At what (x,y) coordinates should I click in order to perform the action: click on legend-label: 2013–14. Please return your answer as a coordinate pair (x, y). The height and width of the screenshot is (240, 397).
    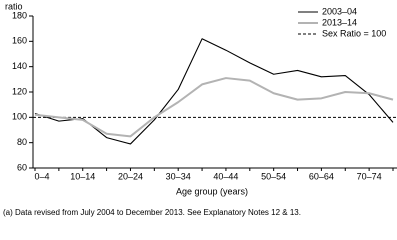
    Looking at the image, I should click on (339, 22).